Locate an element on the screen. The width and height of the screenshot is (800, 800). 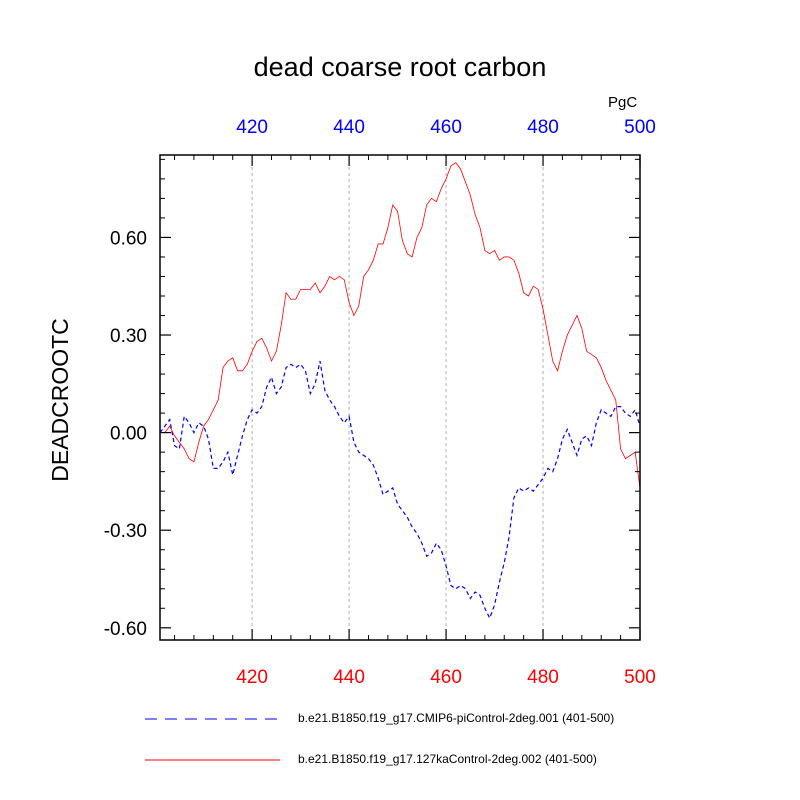
chart-title: dead coarse root carbon is located at coordinates (400, 67).